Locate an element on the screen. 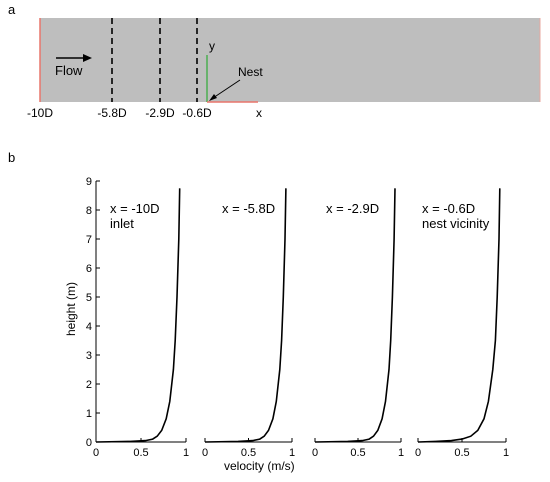  nest-pointer-arrow is located at coordinates (225, 90).